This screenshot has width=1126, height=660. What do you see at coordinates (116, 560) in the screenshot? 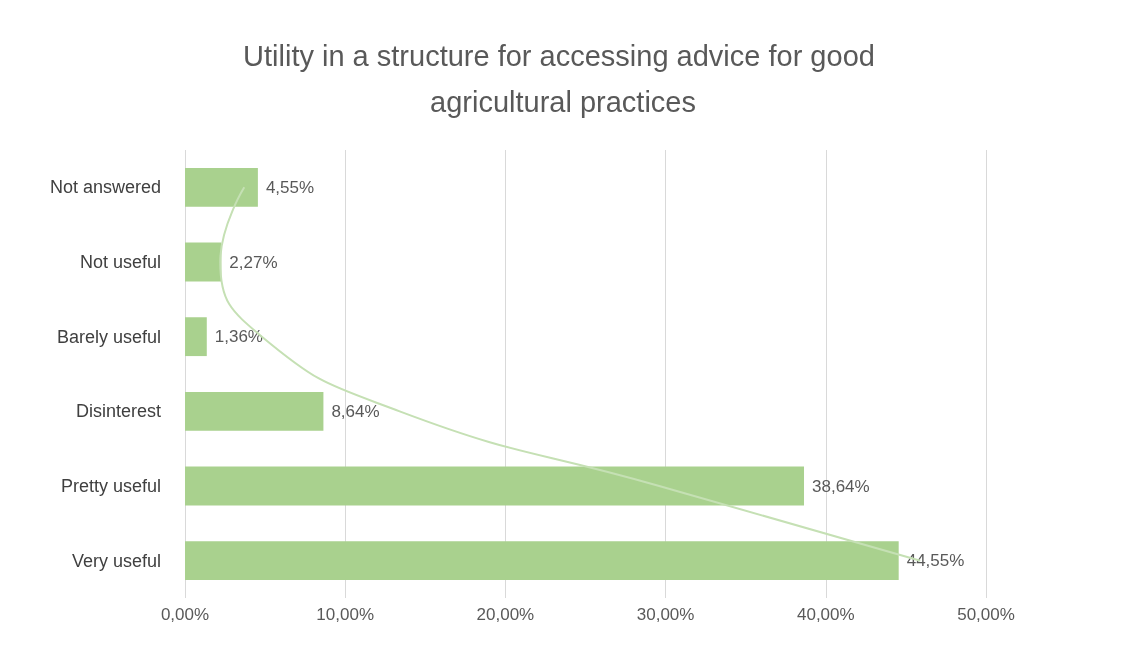
I see `y-tick-label: Very useful` at bounding box center [116, 560].